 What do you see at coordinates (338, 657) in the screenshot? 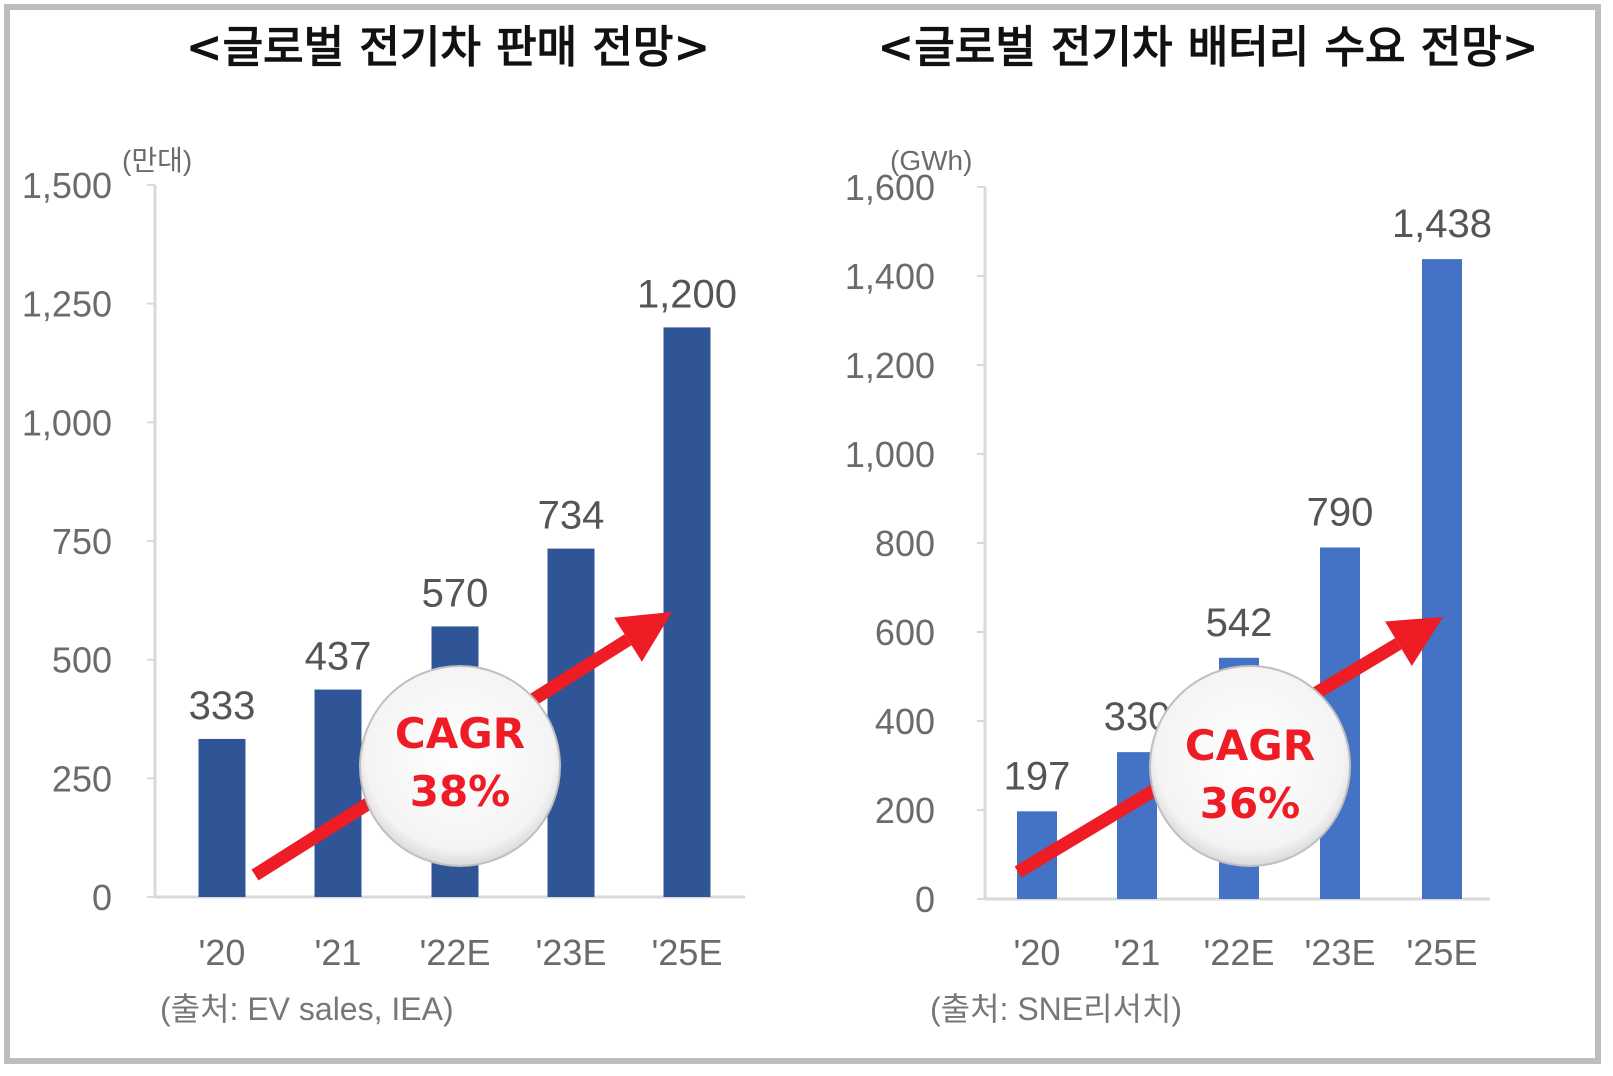
I see `data-label-1: 437` at bounding box center [338, 657].